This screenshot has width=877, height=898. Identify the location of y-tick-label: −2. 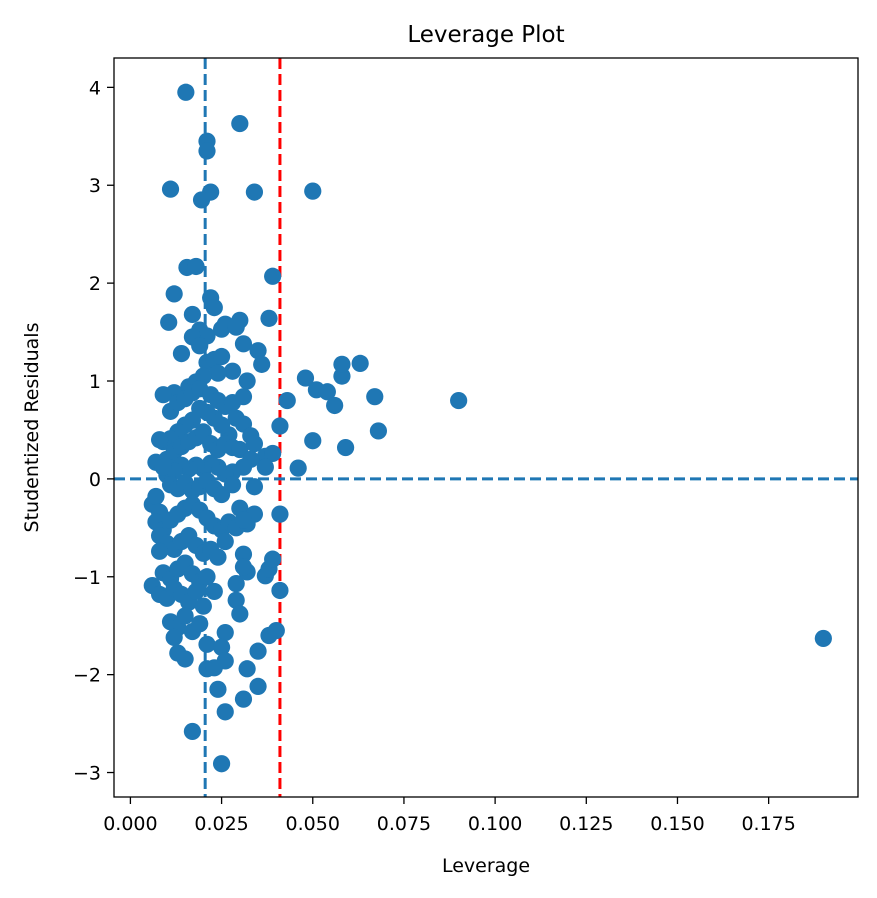
(87, 676).